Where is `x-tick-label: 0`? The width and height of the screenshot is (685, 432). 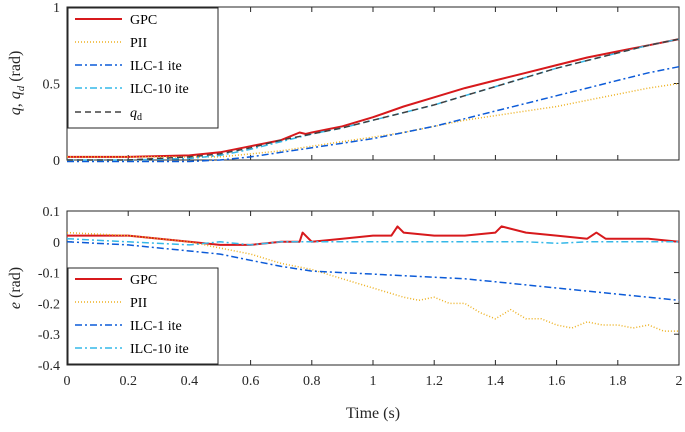
x-tick-label: 0 is located at coordinates (67, 381).